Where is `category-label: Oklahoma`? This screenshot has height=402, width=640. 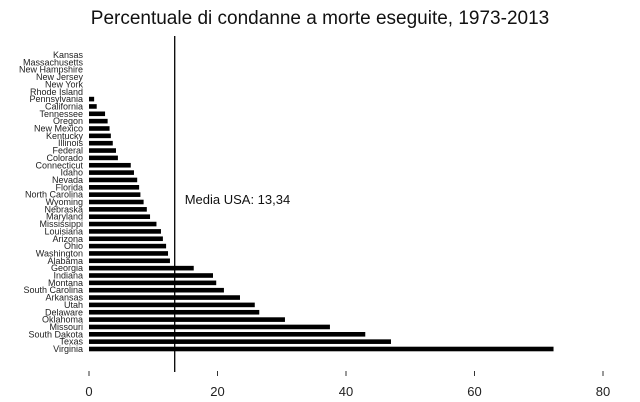 category-label: Oklahoma is located at coordinates (62, 320).